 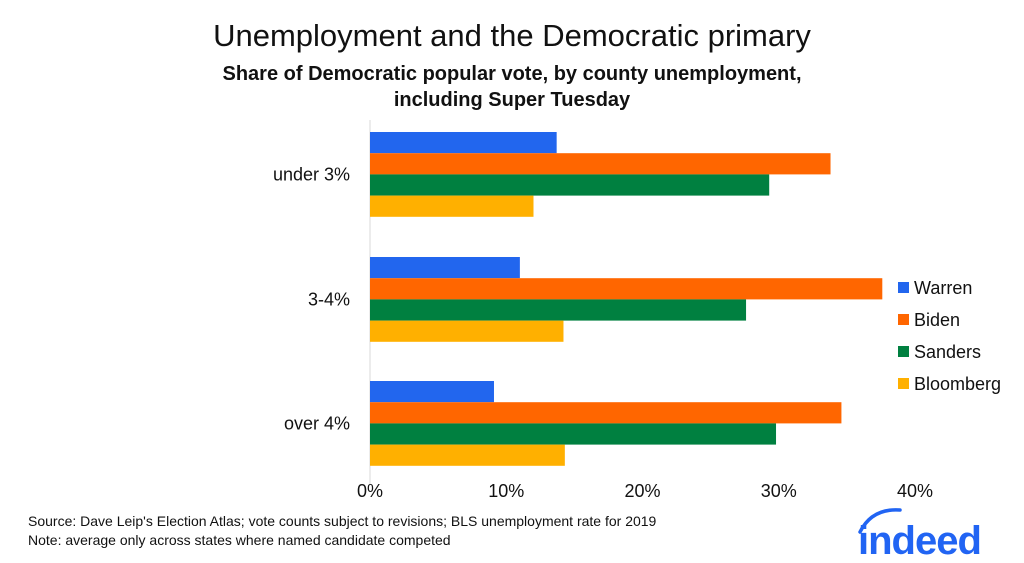 What do you see at coordinates (949, 336) in the screenshot?
I see `legend: Warren Biden Sanders Bloomberg` at bounding box center [949, 336].